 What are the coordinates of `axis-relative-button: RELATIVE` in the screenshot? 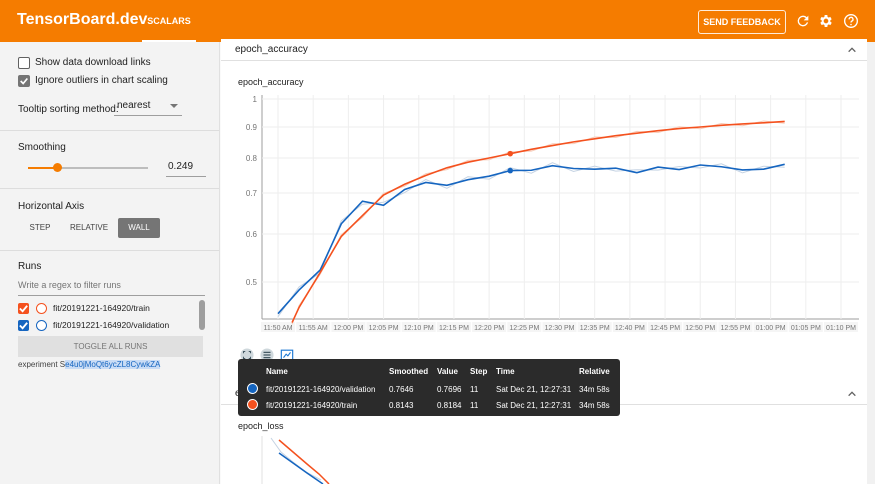 It's located at (89, 227).